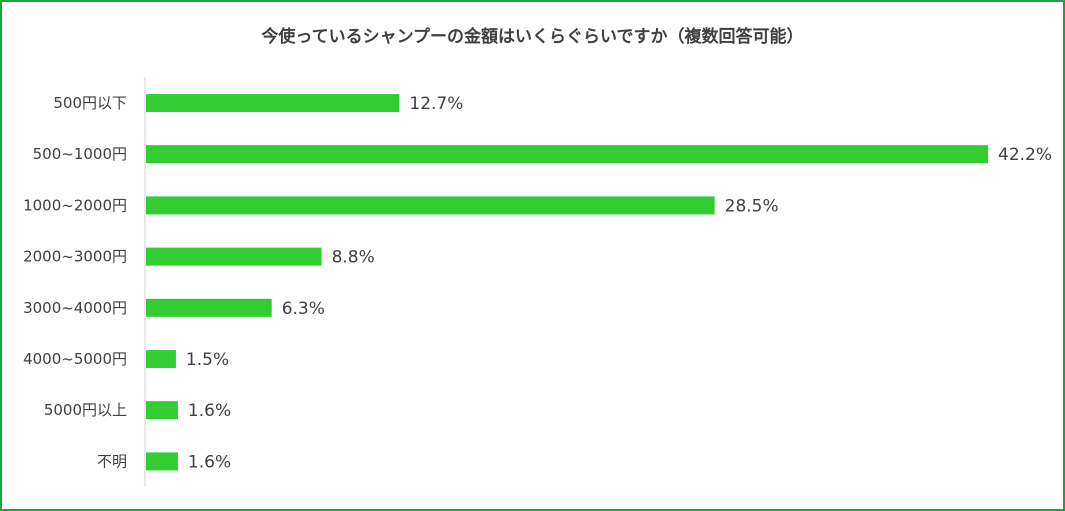  I want to click on category-label: 不明, so click(112, 461).